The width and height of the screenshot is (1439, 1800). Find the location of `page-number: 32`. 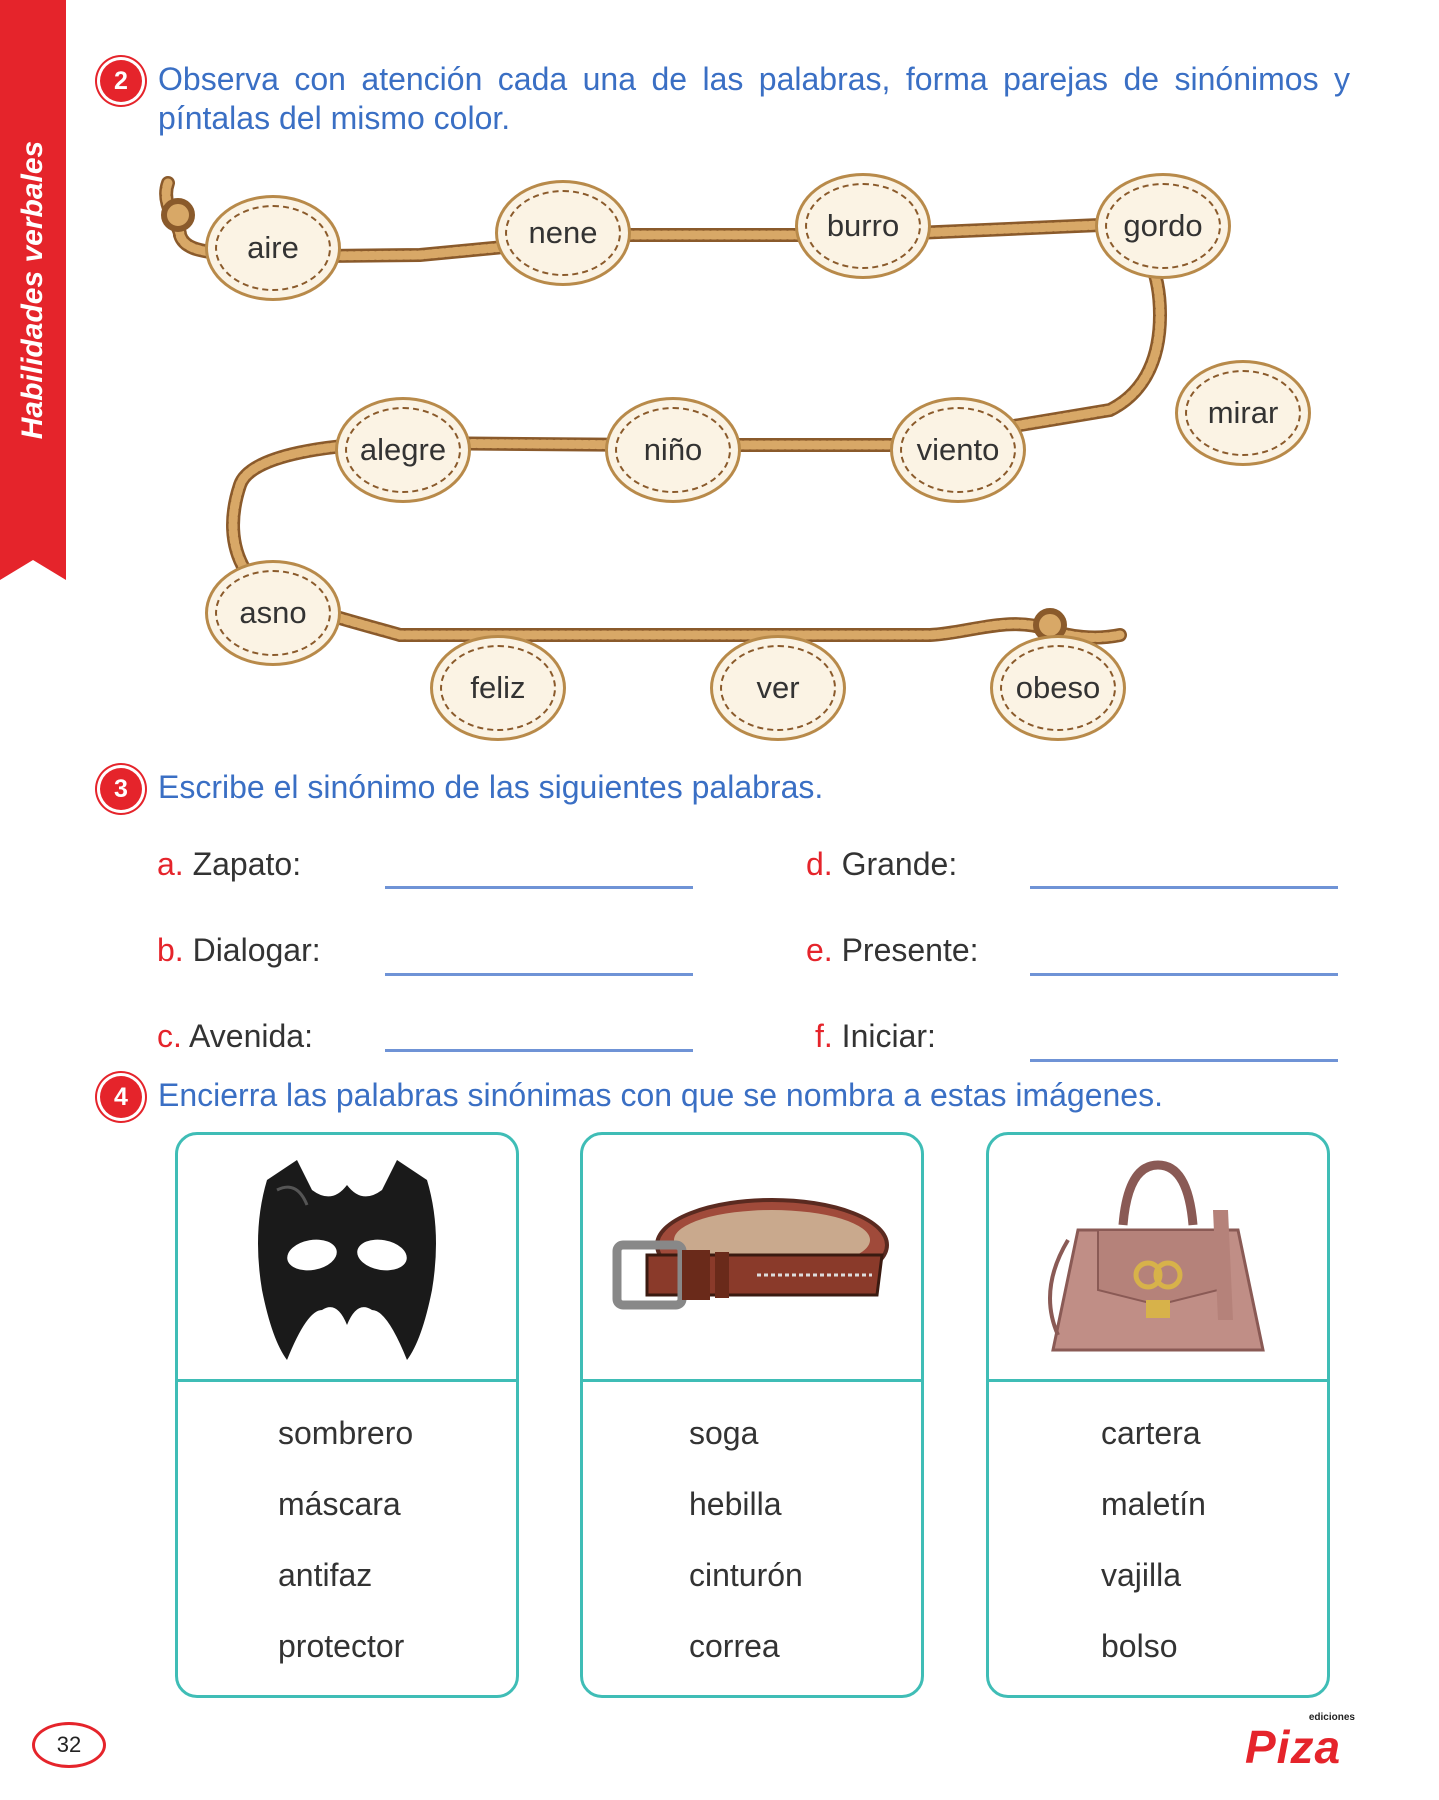

page-number: 32 is located at coordinates (69, 1745).